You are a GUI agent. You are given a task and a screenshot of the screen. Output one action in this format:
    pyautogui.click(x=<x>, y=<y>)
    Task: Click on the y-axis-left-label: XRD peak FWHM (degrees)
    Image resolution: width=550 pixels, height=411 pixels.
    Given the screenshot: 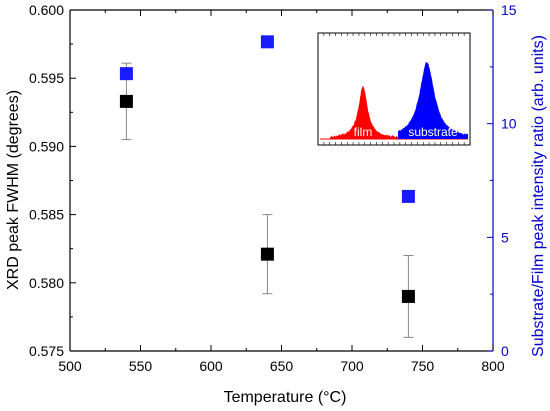 What is the action you would take?
    pyautogui.click(x=13, y=190)
    